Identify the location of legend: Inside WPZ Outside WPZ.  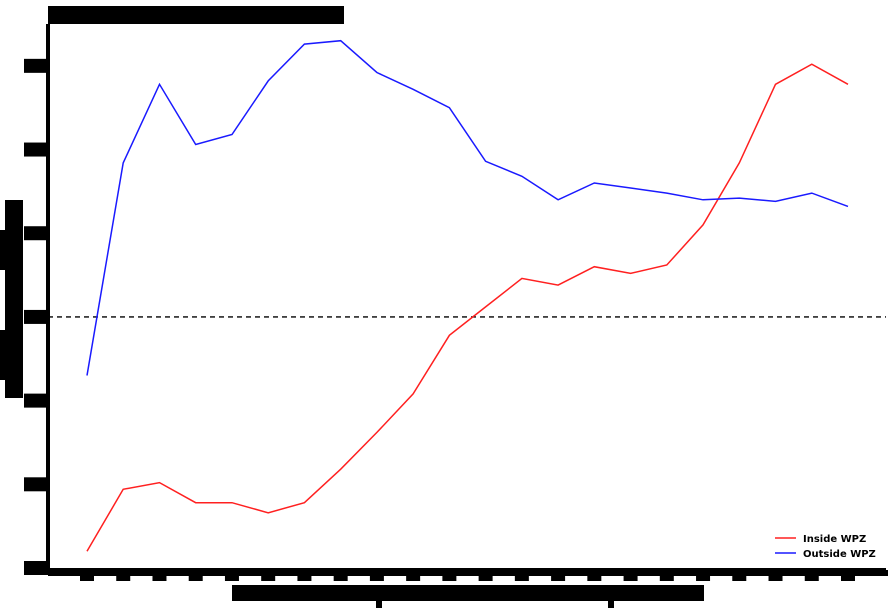
(825, 547).